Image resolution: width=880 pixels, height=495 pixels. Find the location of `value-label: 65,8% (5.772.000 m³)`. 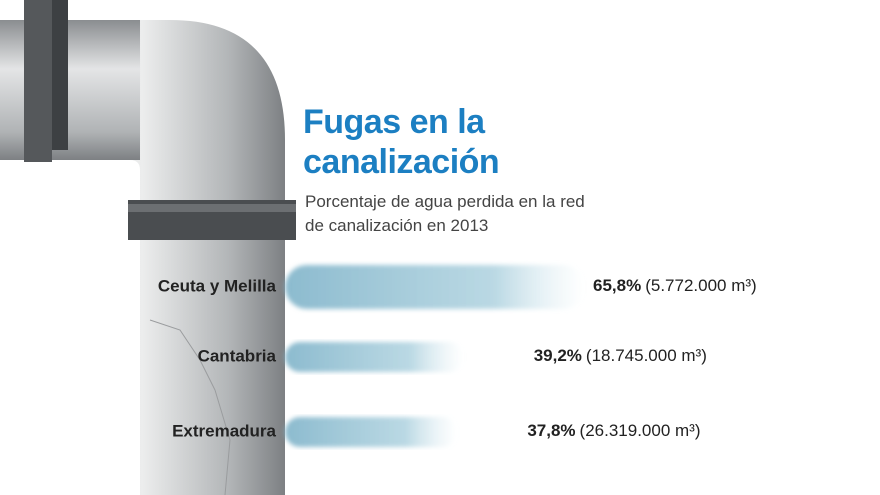

value-label: 65,8% (5.772.000 m³) is located at coordinates (675, 285).